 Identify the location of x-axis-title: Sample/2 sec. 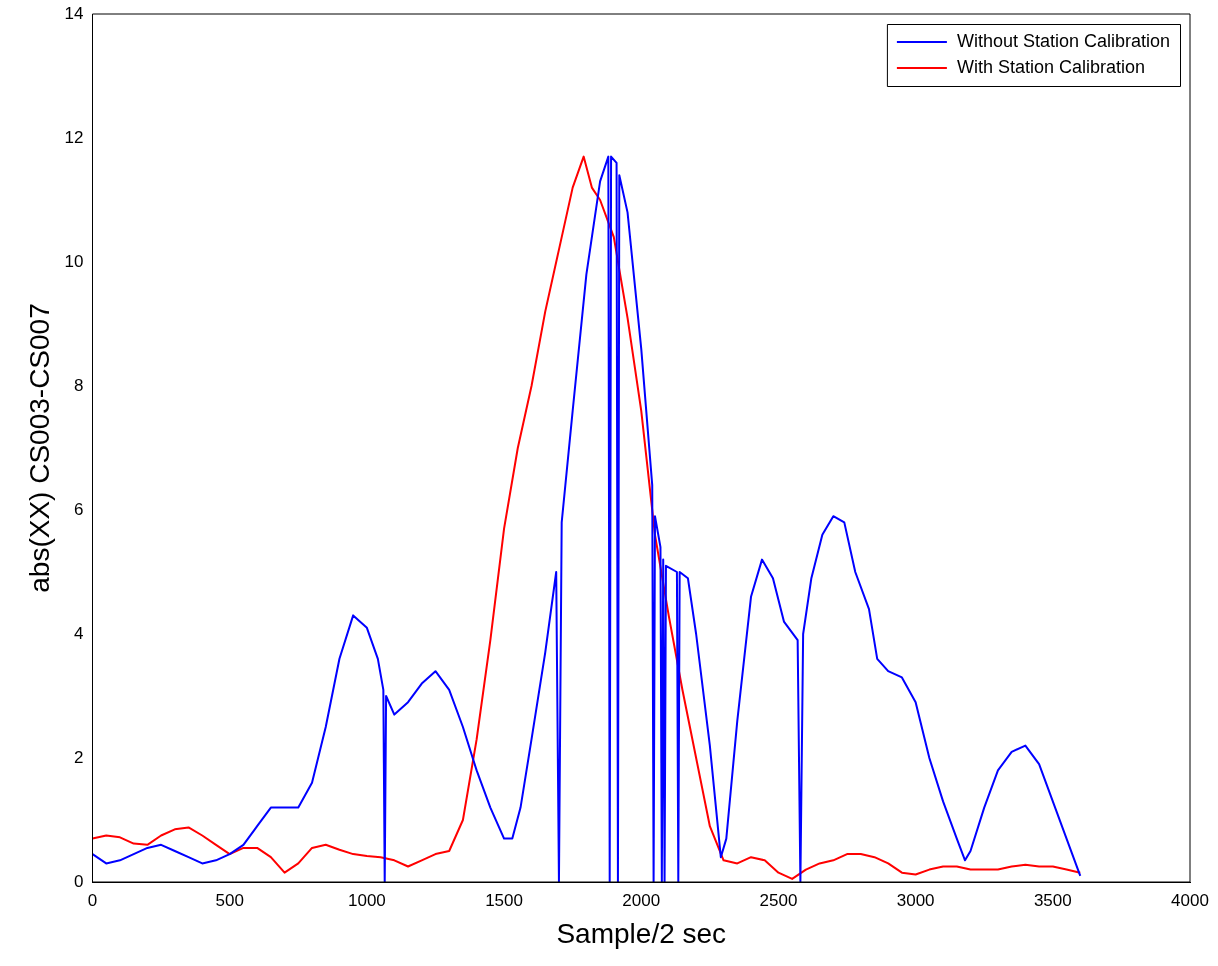
(641, 933).